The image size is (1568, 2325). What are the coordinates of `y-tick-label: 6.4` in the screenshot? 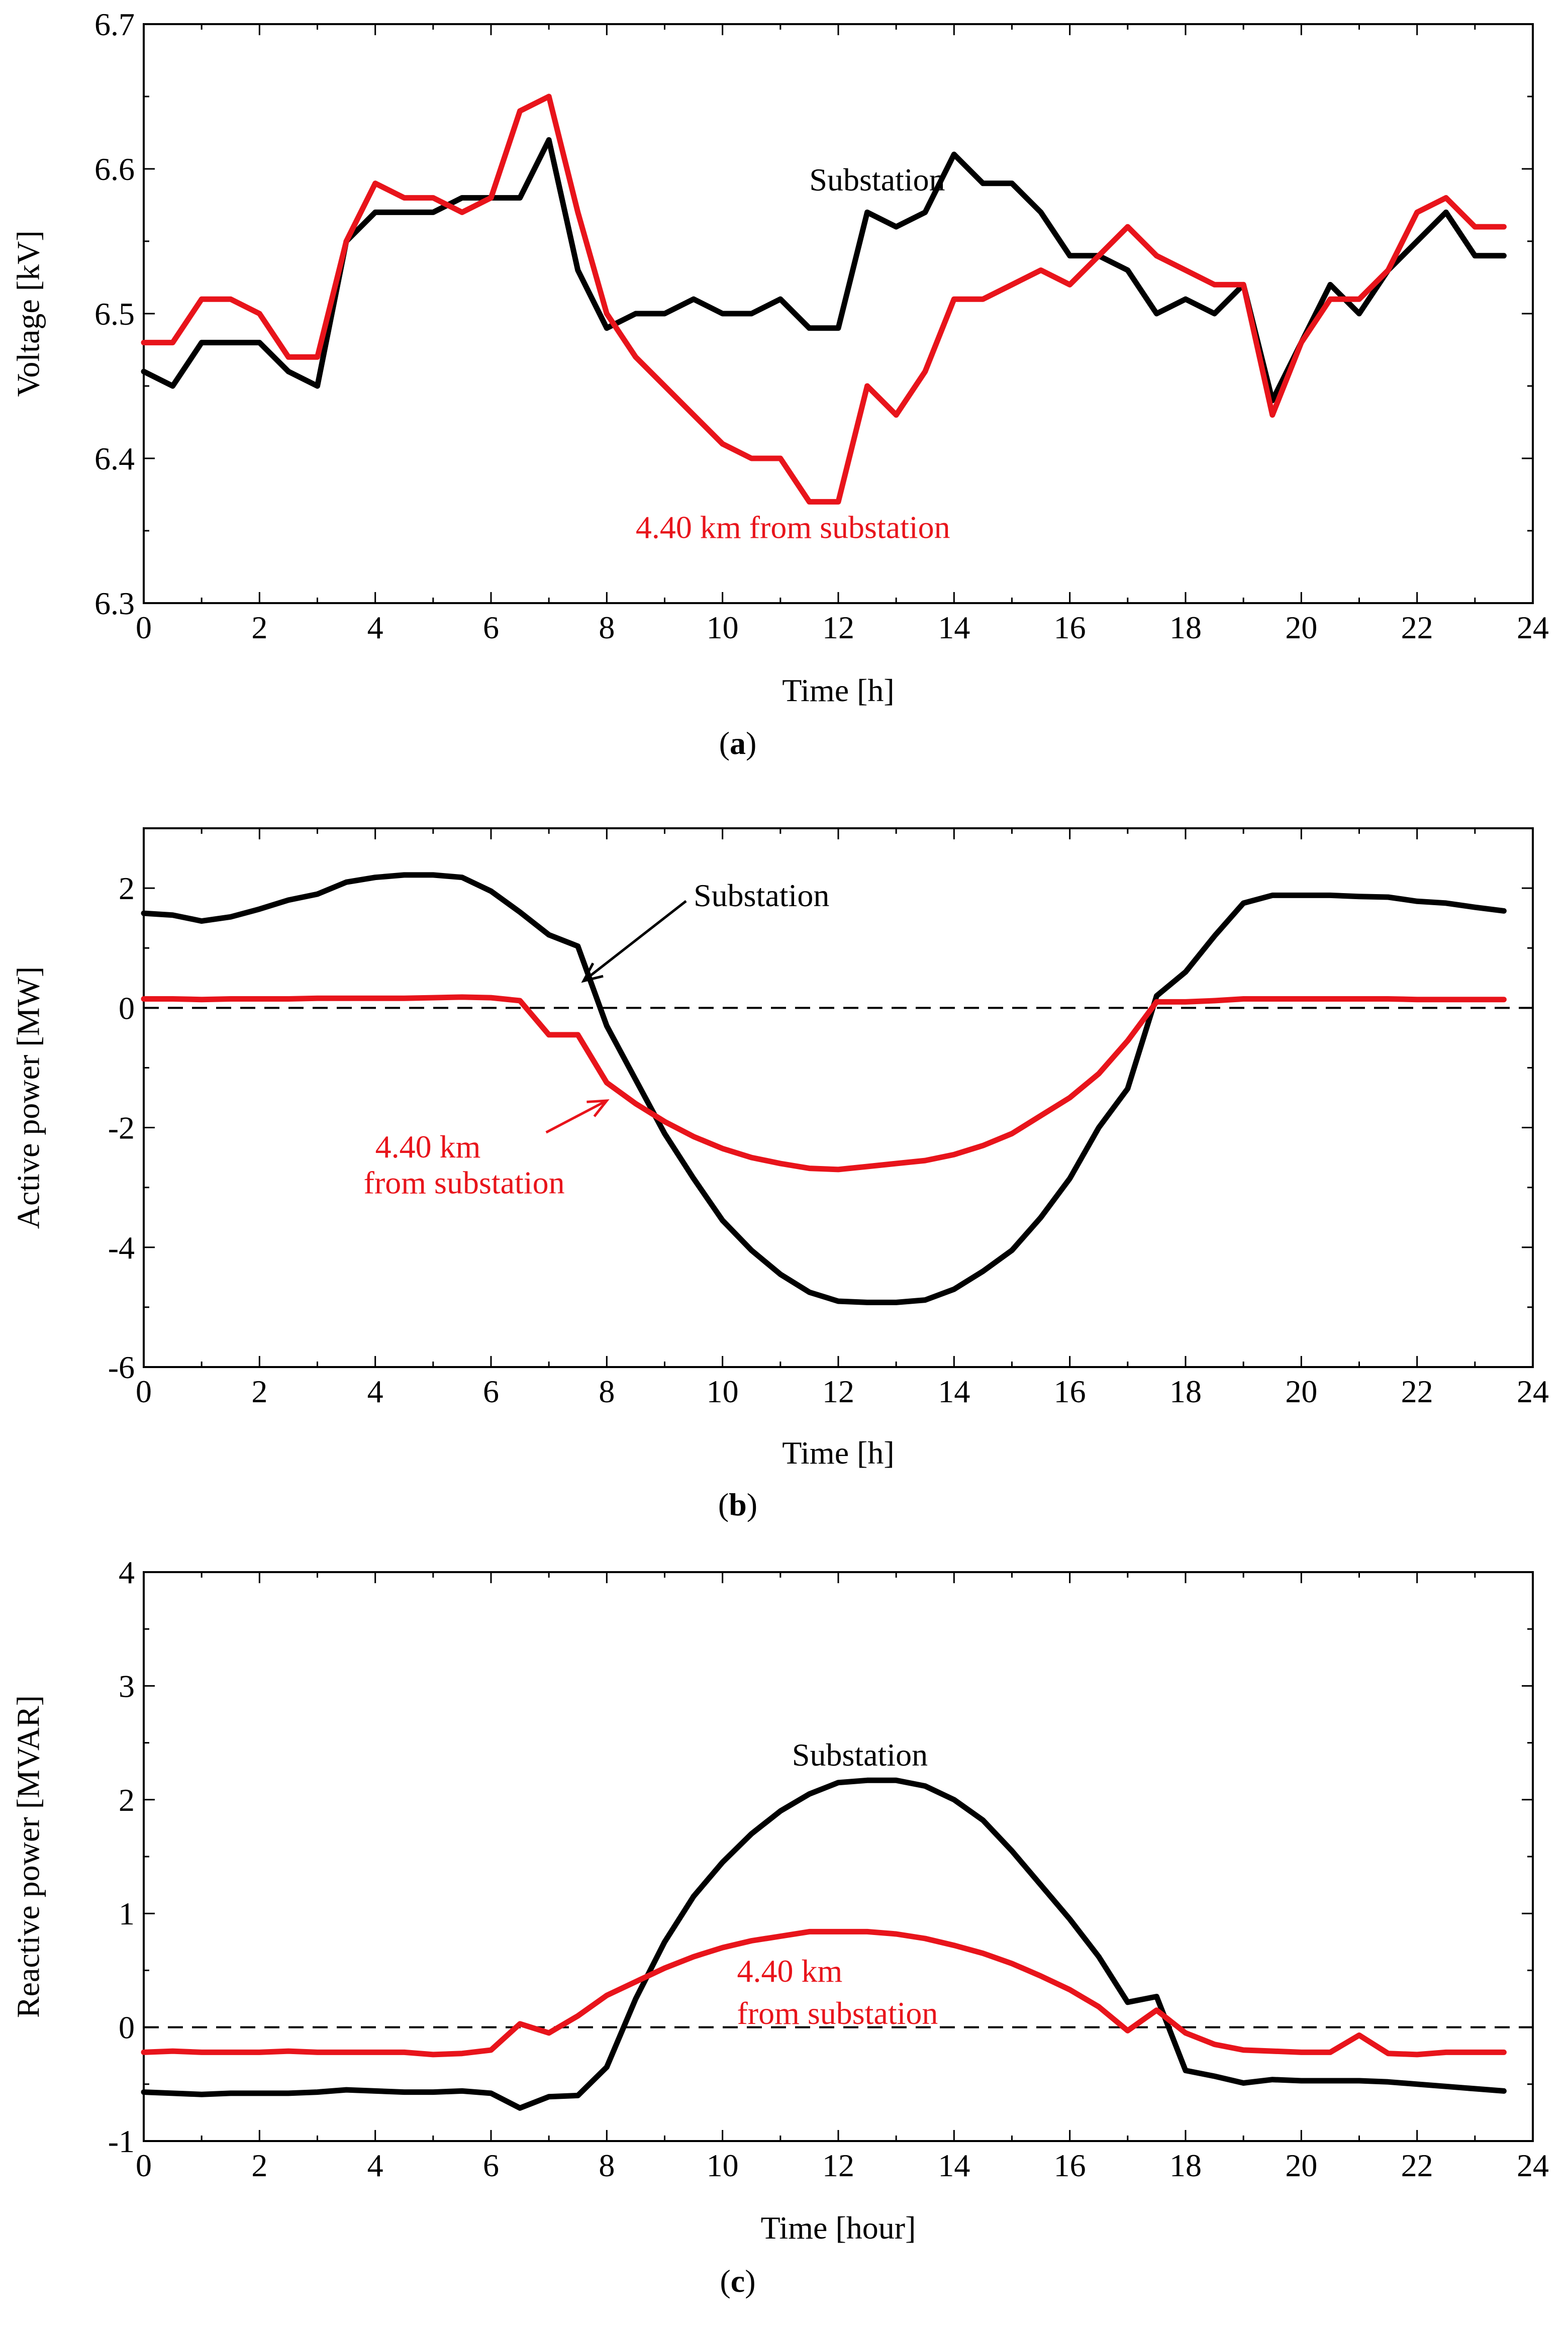 It's located at (114, 458).